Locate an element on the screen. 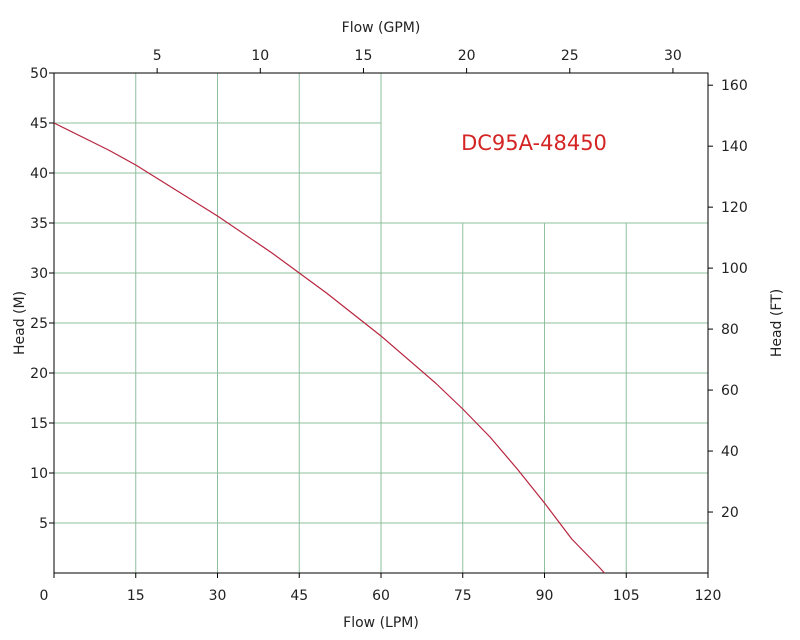  tick-label-y-left-45: 45 is located at coordinates (39, 124).